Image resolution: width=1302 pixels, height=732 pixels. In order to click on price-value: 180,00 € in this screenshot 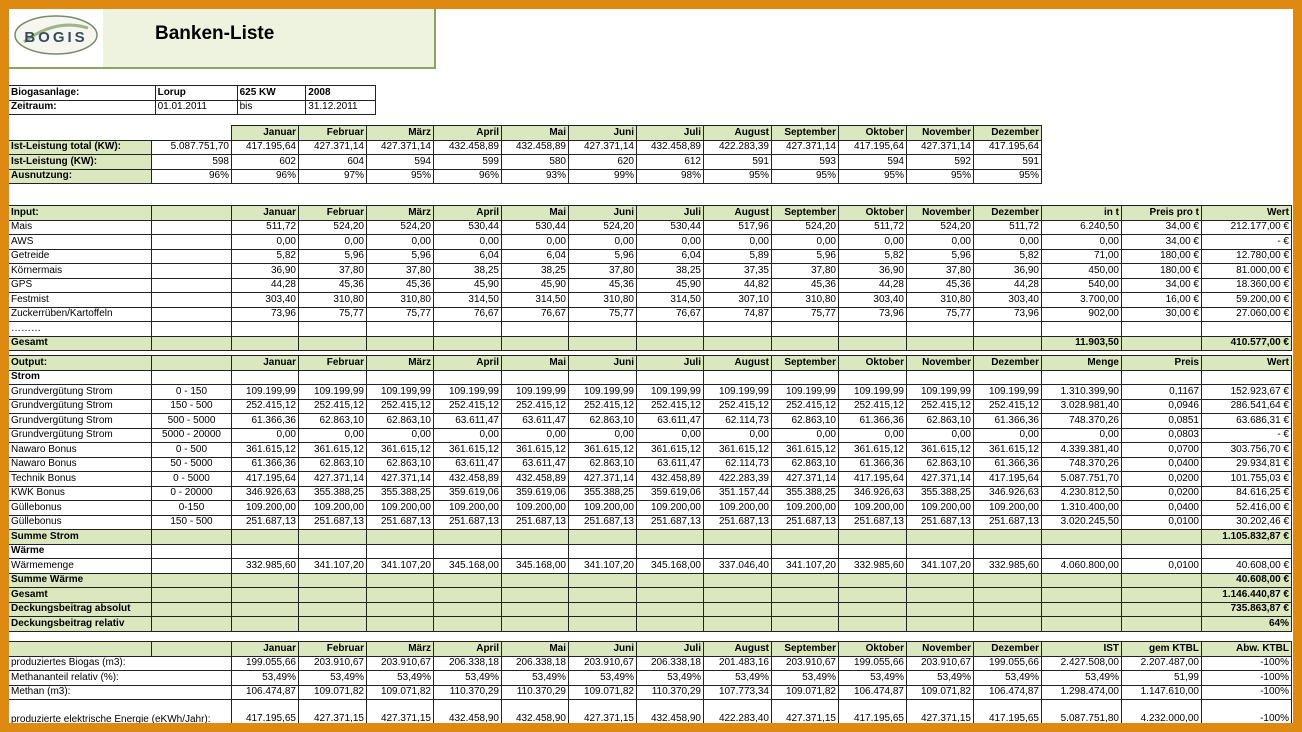, I will do `click(1161, 271)`.